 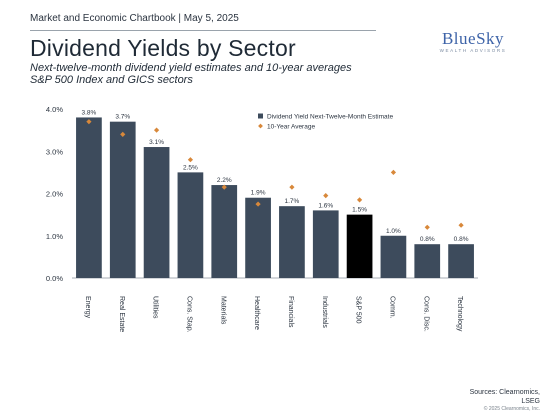 I want to click on sources-line1: Sources: Clearnomics,, so click(x=504, y=392).